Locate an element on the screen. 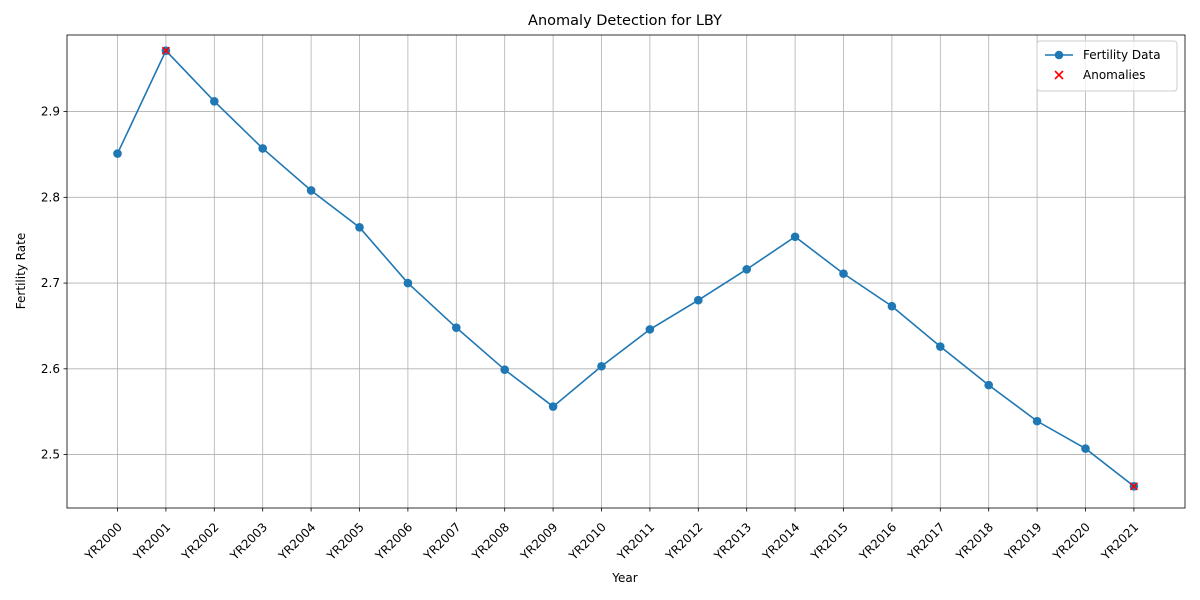 The width and height of the screenshot is (1200, 600). data-point-YR2006 is located at coordinates (408, 283).